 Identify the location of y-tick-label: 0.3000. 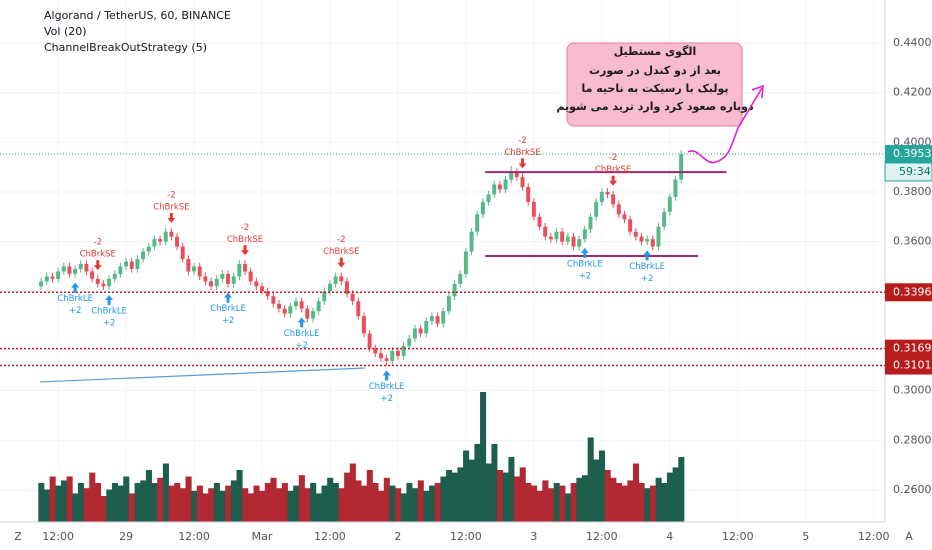
(912, 390).